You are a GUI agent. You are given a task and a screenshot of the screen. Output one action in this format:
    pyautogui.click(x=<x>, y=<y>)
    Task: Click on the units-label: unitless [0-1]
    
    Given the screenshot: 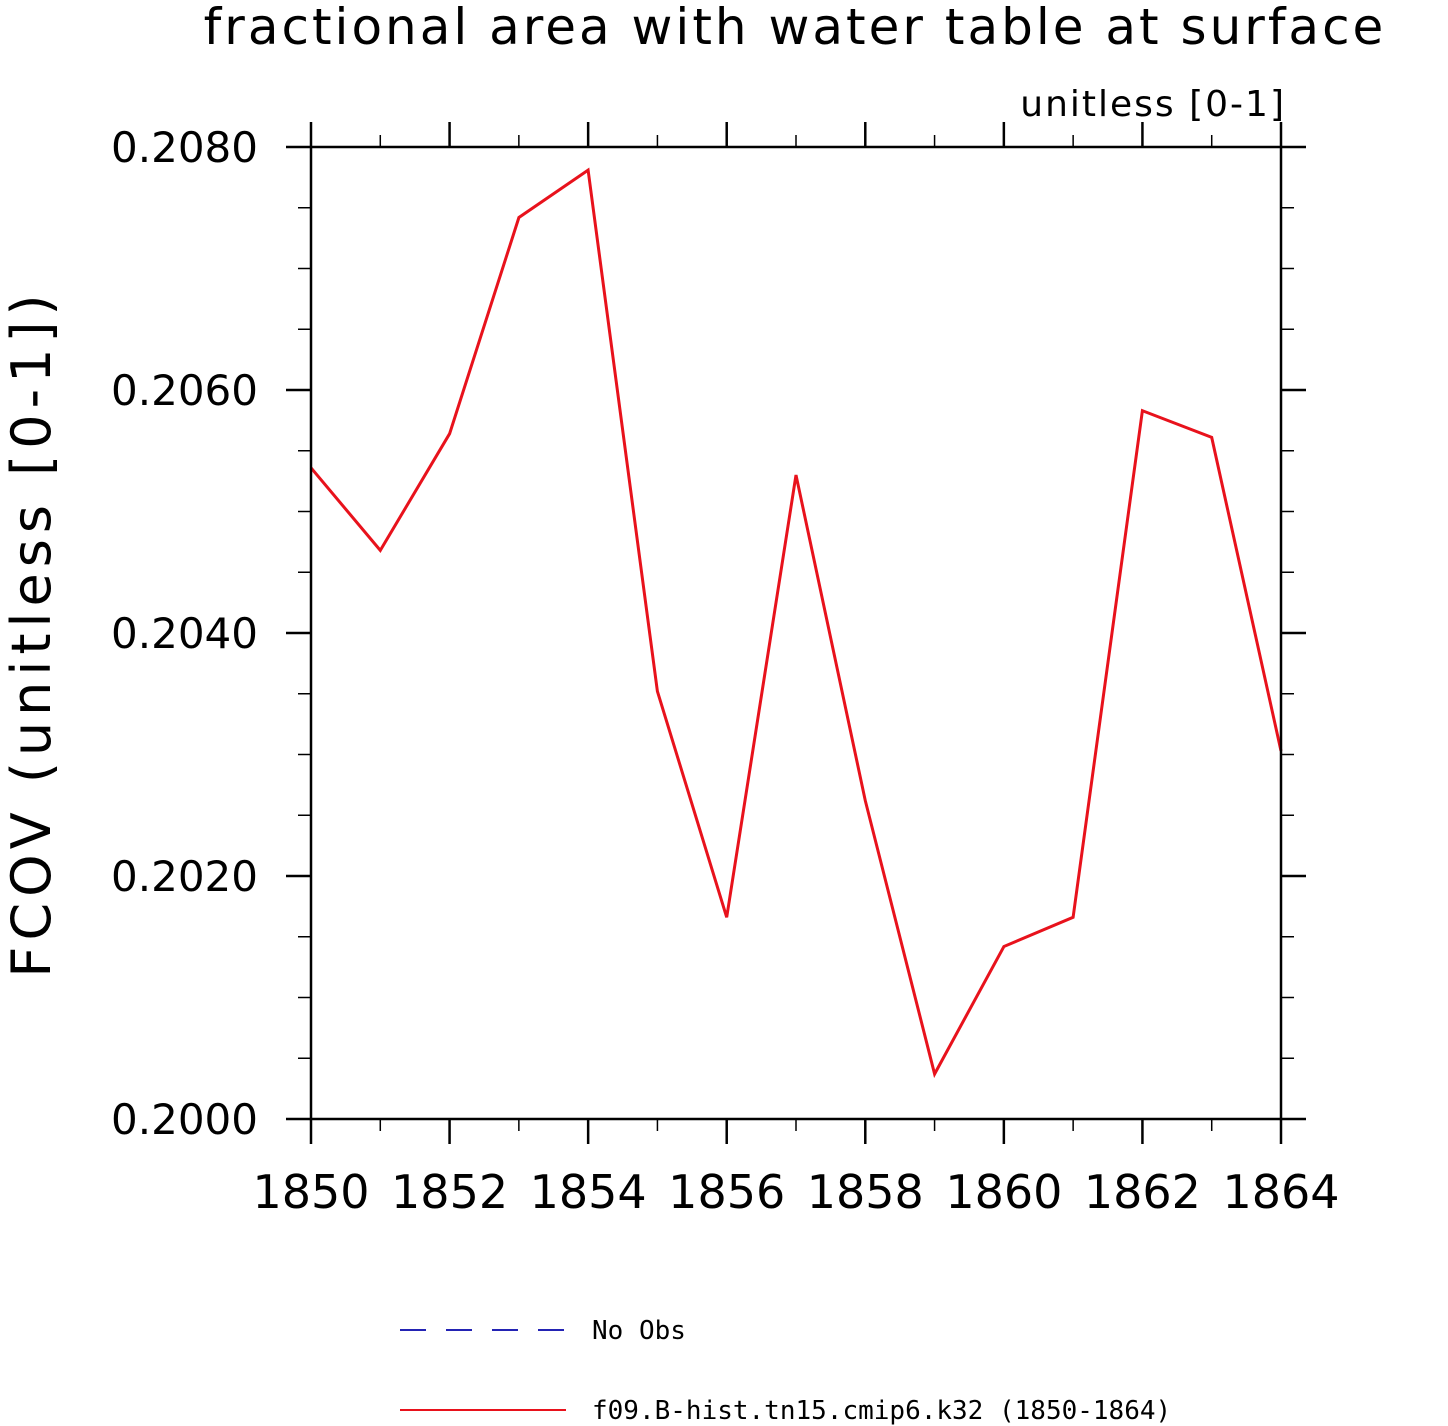 What is the action you would take?
    pyautogui.click(x=1153, y=104)
    